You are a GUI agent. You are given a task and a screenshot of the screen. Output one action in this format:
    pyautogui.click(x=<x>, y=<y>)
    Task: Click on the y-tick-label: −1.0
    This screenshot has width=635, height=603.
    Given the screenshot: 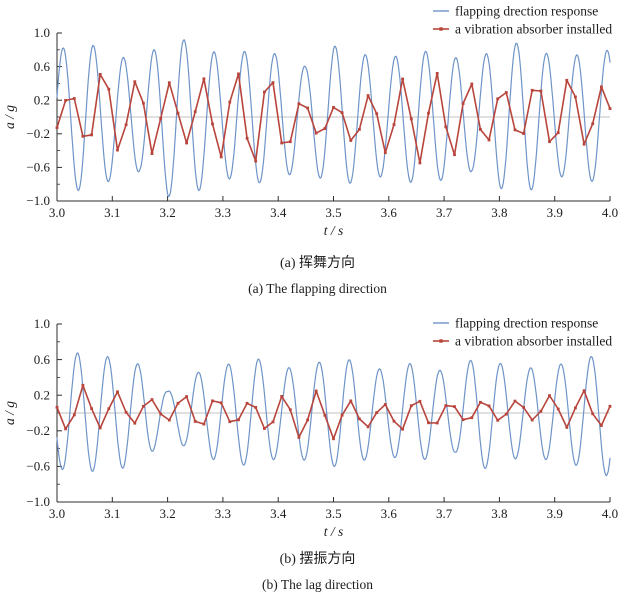 What is the action you would take?
    pyautogui.click(x=38, y=200)
    